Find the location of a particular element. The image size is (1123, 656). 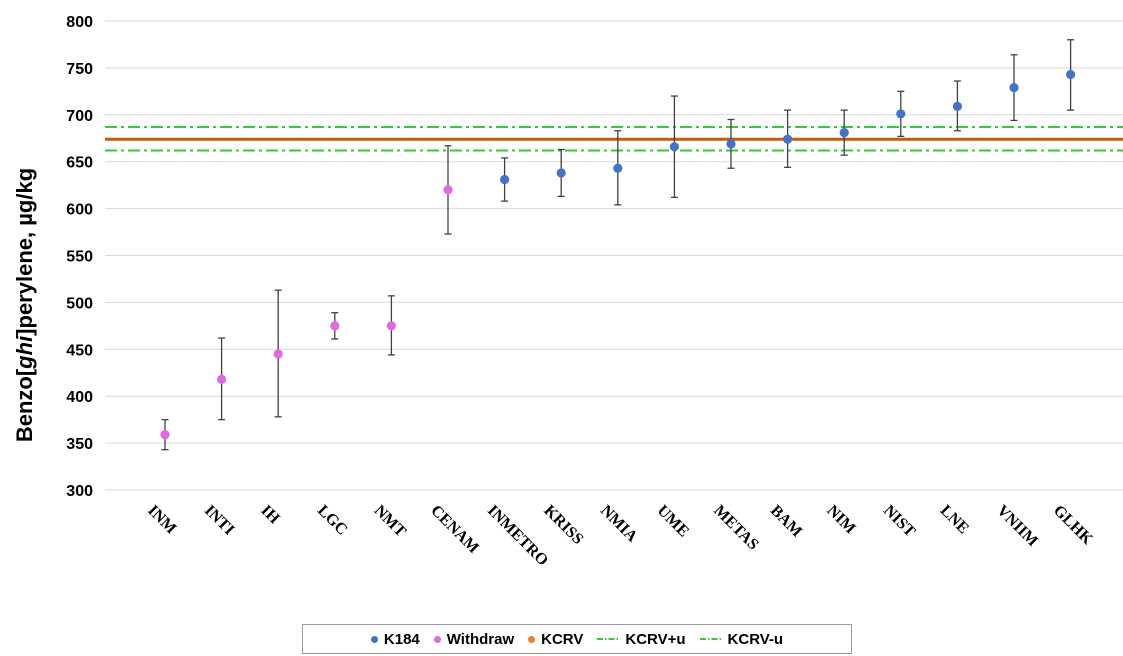

x-tick-glhk: GLHK is located at coordinates (1073, 525).